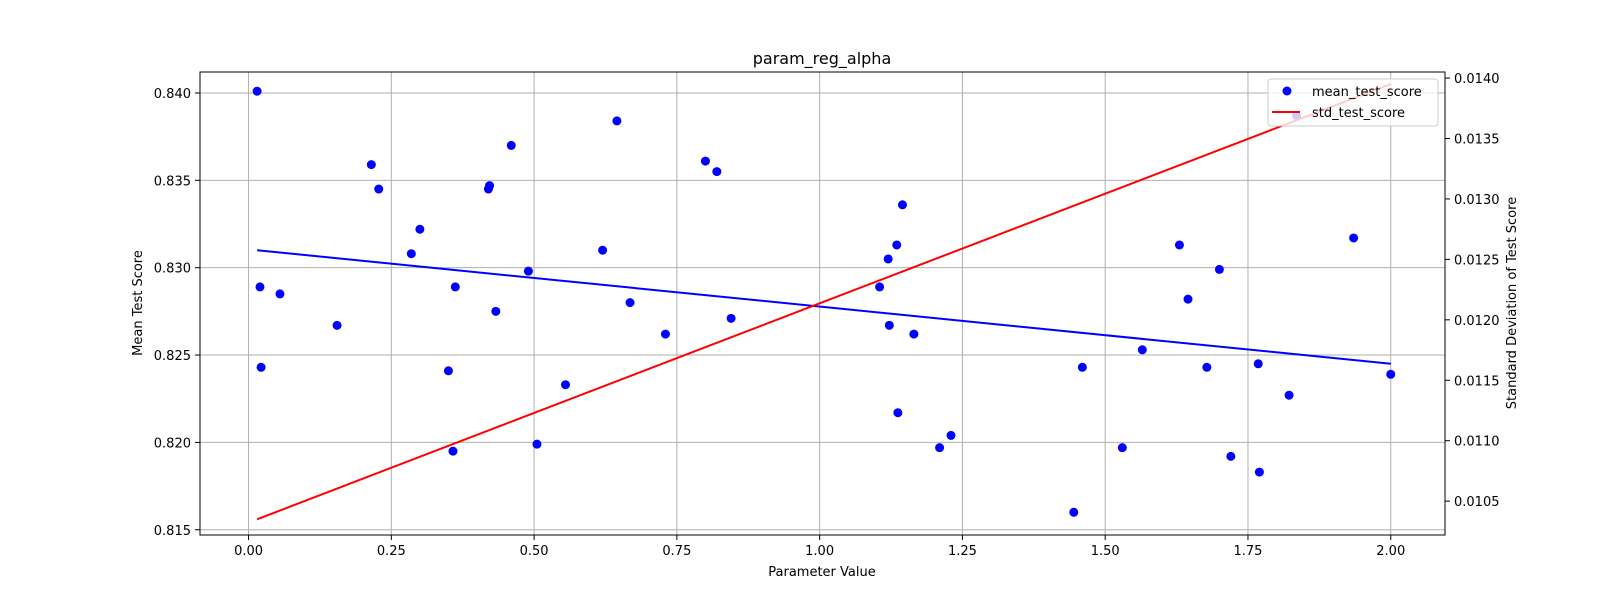 This screenshot has width=1600, height=600. What do you see at coordinates (676, 551) in the screenshot?
I see `x-tick-label: 0.75` at bounding box center [676, 551].